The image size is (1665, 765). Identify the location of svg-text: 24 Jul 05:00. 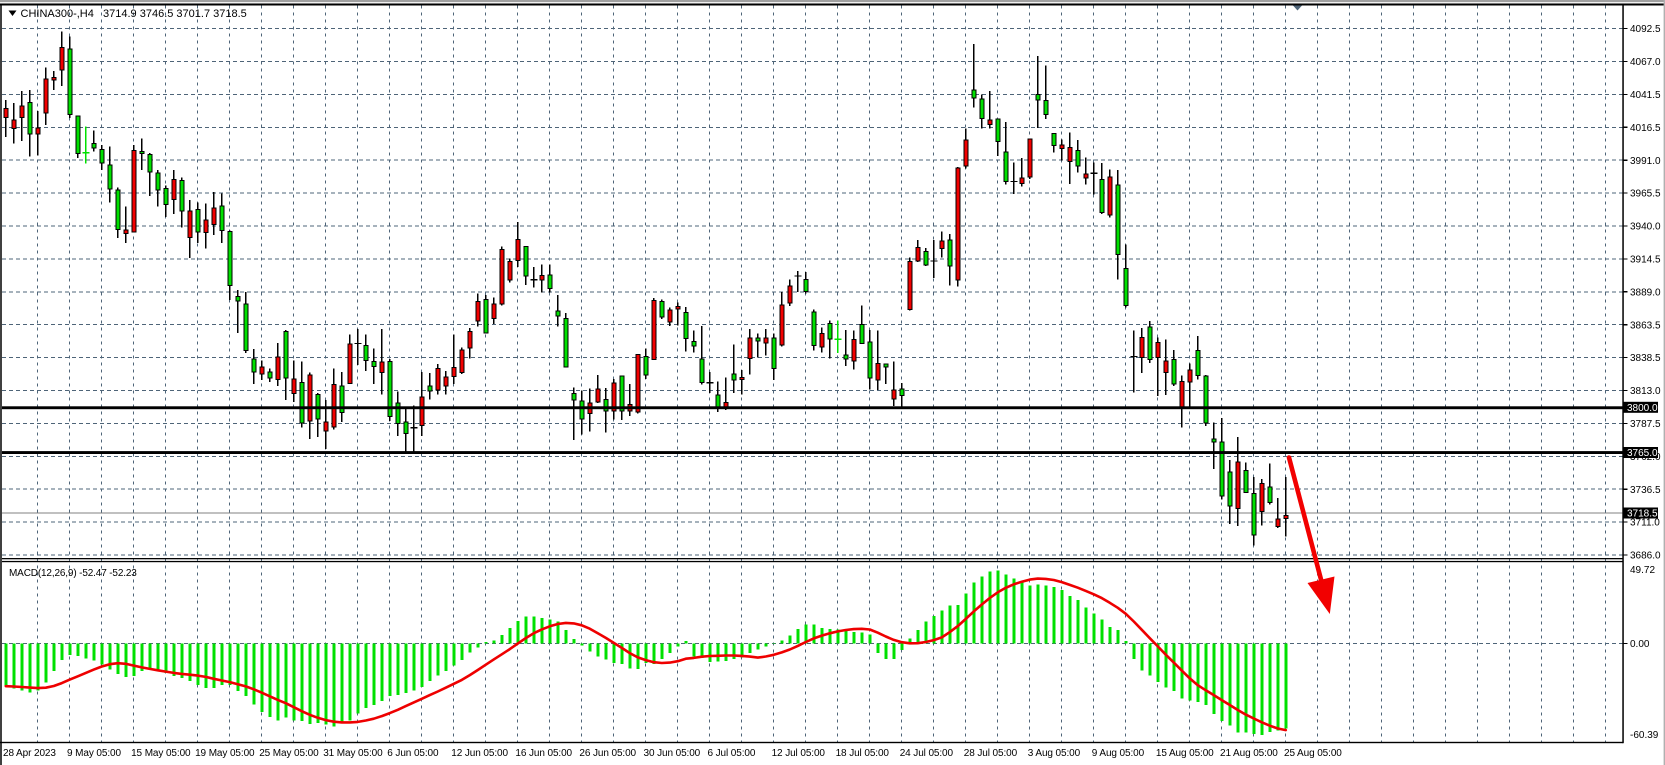
(927, 753).